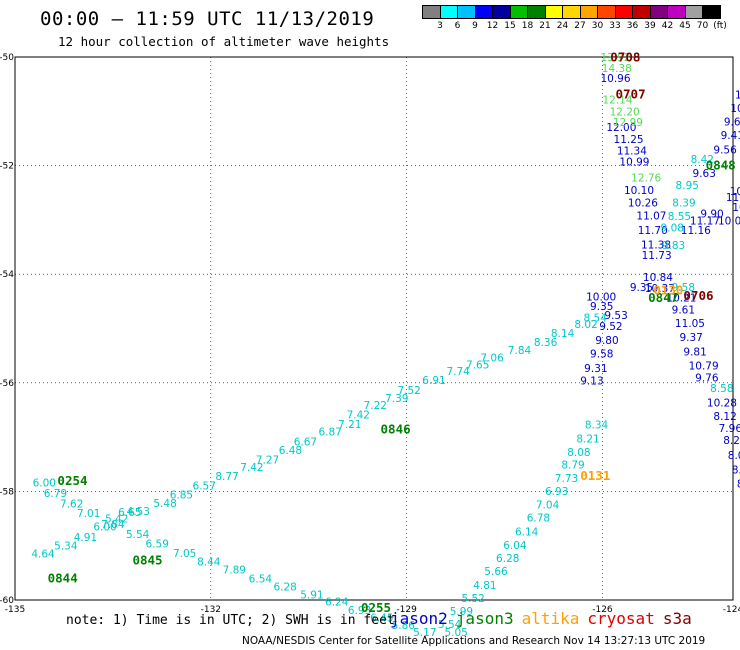 This screenshot has width=740, height=650. What do you see at coordinates (657, 256) in the screenshot?
I see `wave-height-point: 11.73` at bounding box center [657, 256].